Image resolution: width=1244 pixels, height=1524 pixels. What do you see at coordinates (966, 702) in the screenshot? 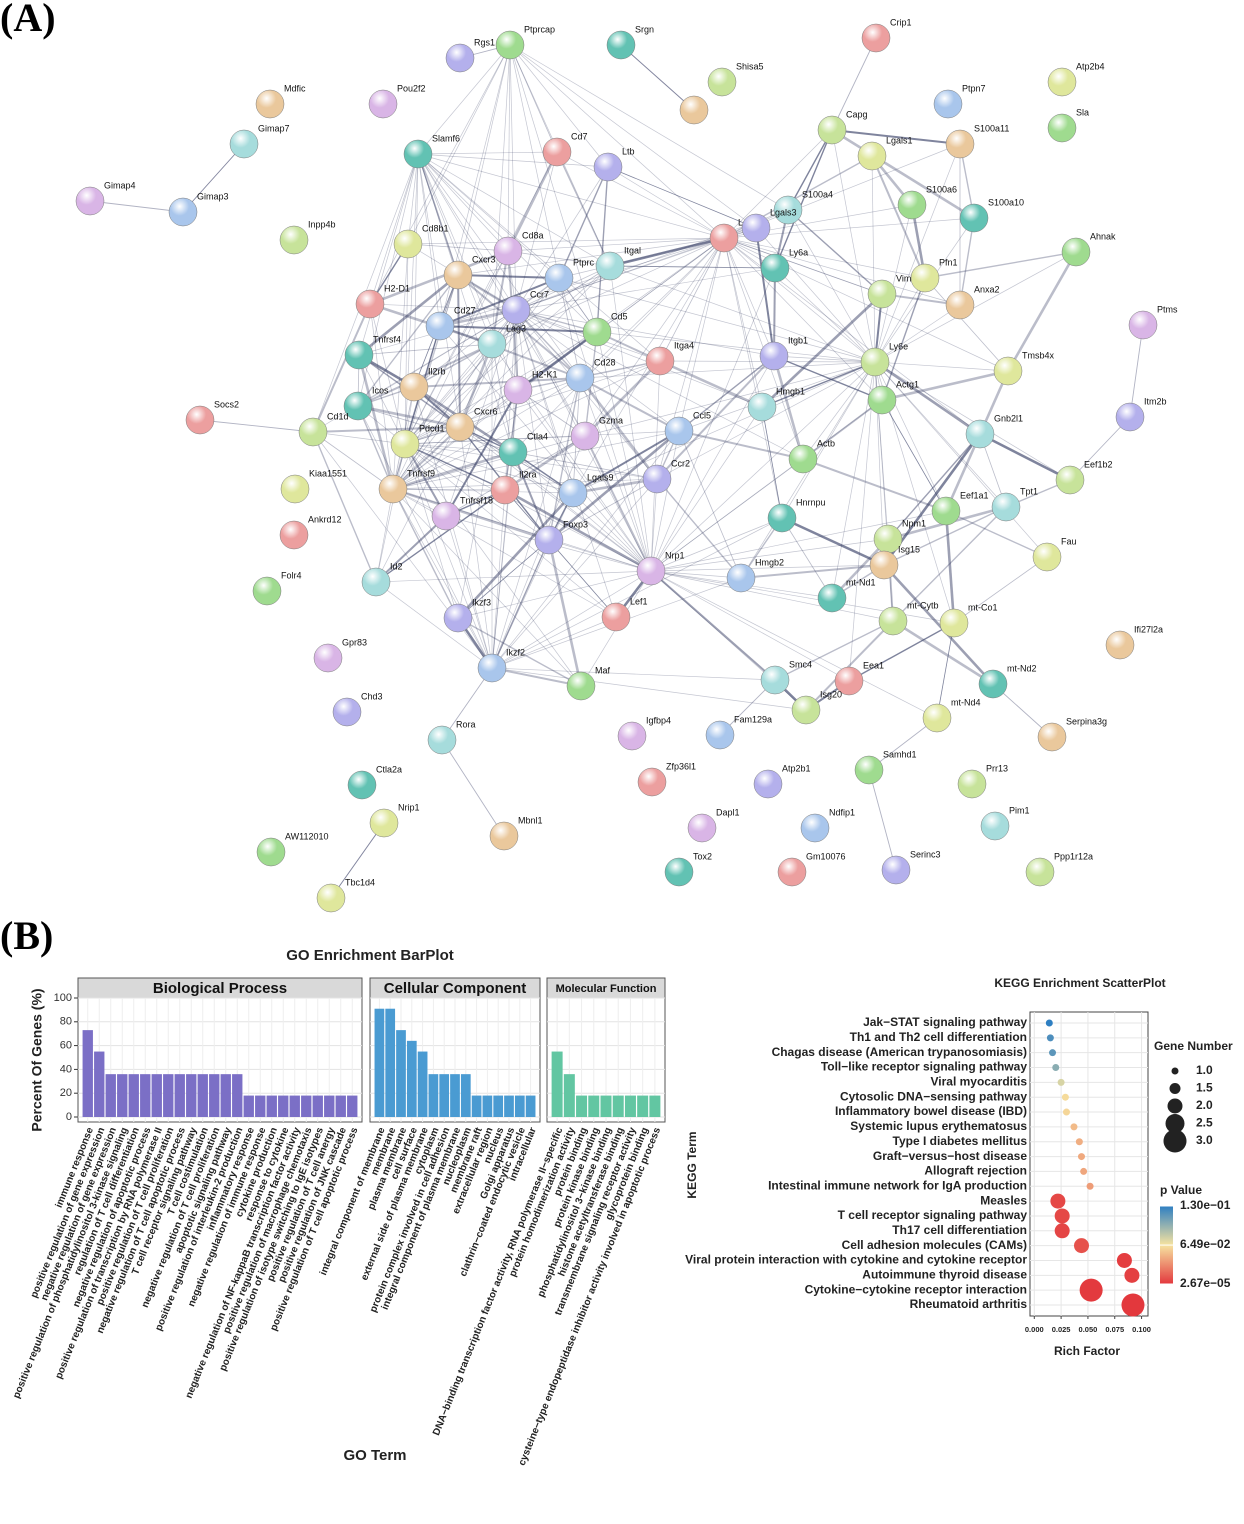
I see `node-label: mt-Nd4` at bounding box center [966, 702].